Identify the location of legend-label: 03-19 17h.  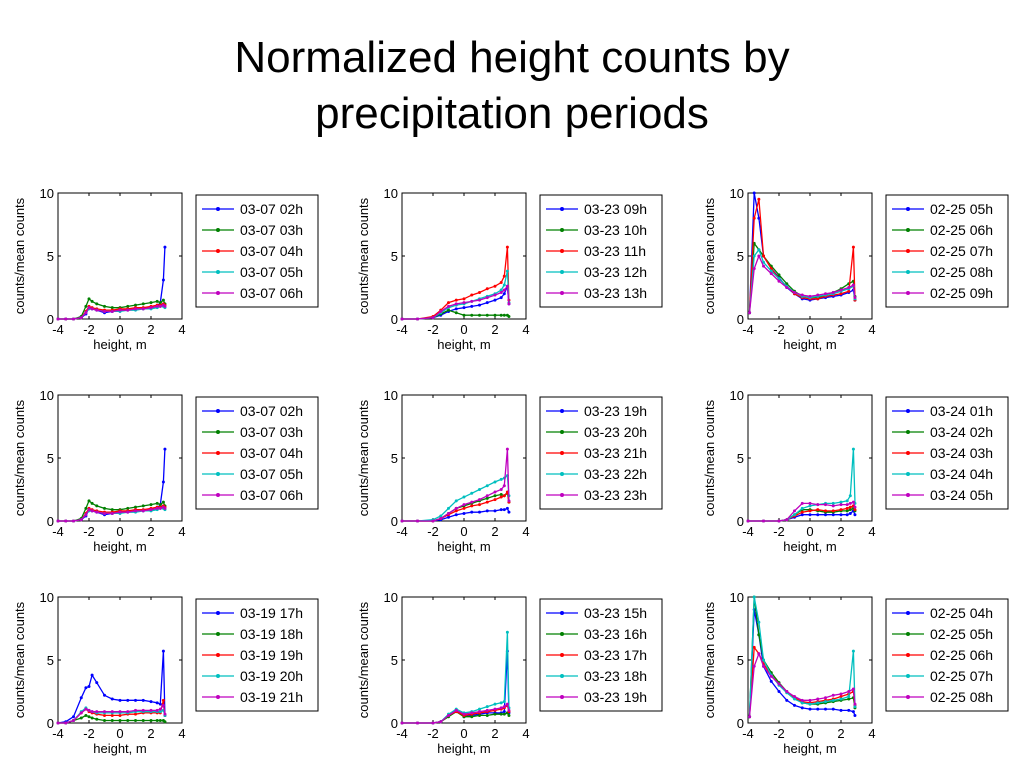
(271, 613).